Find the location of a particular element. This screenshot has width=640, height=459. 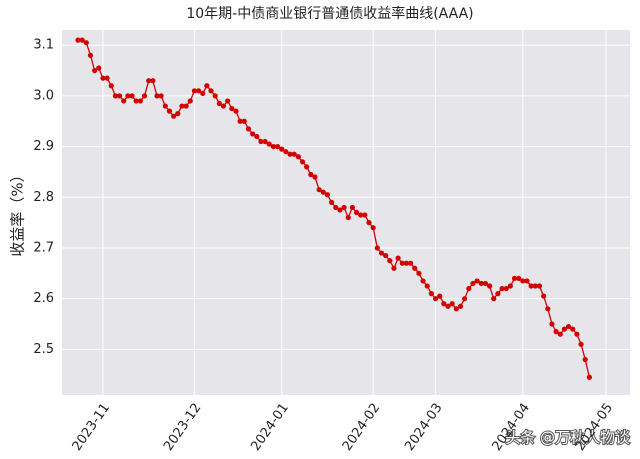

x-tick-label: 2024-03 is located at coordinates (423, 427).